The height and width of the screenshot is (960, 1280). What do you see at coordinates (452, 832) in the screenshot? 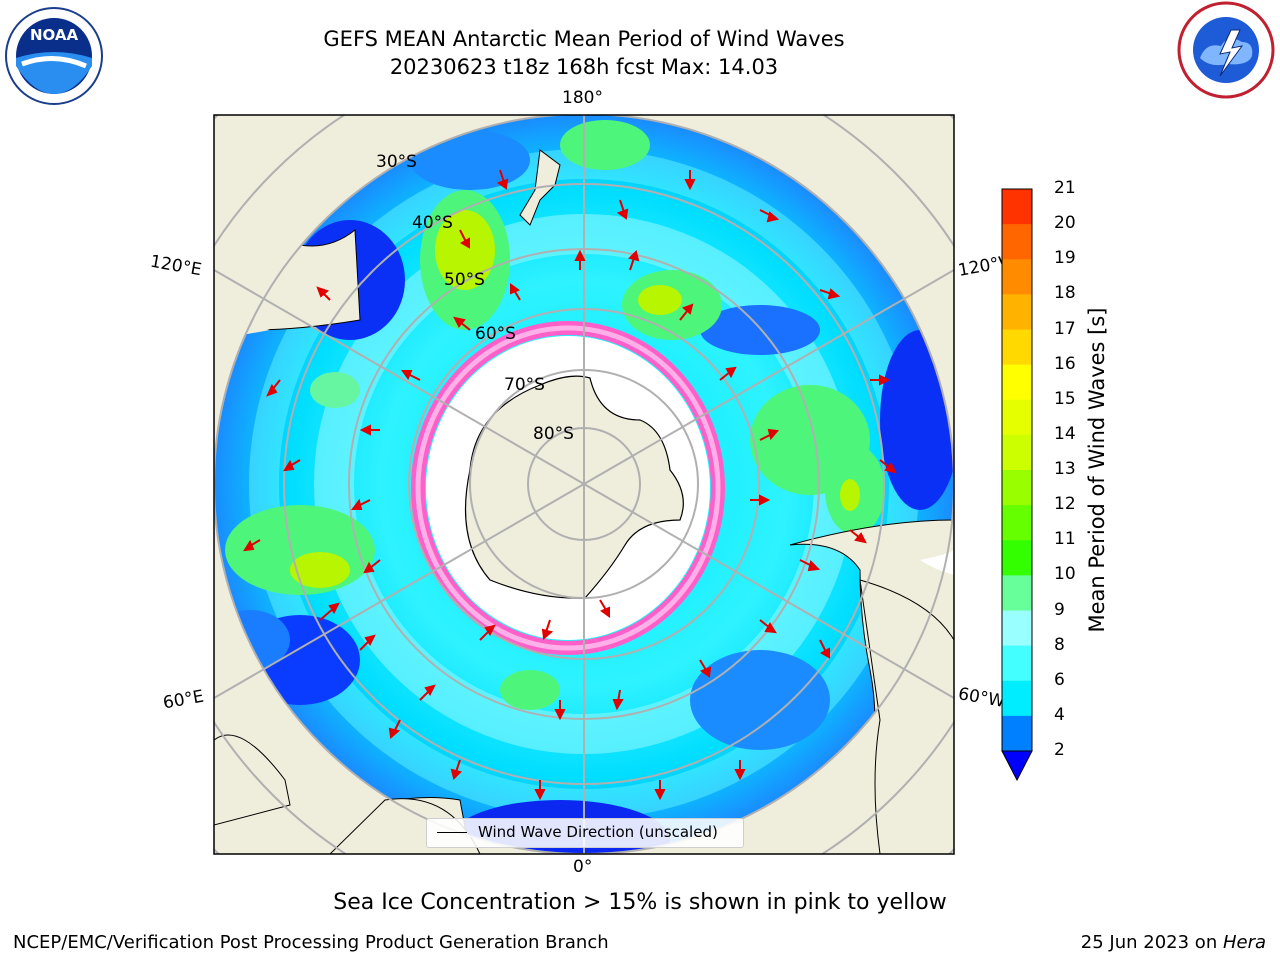
I see `legend-line-icon` at bounding box center [452, 832].